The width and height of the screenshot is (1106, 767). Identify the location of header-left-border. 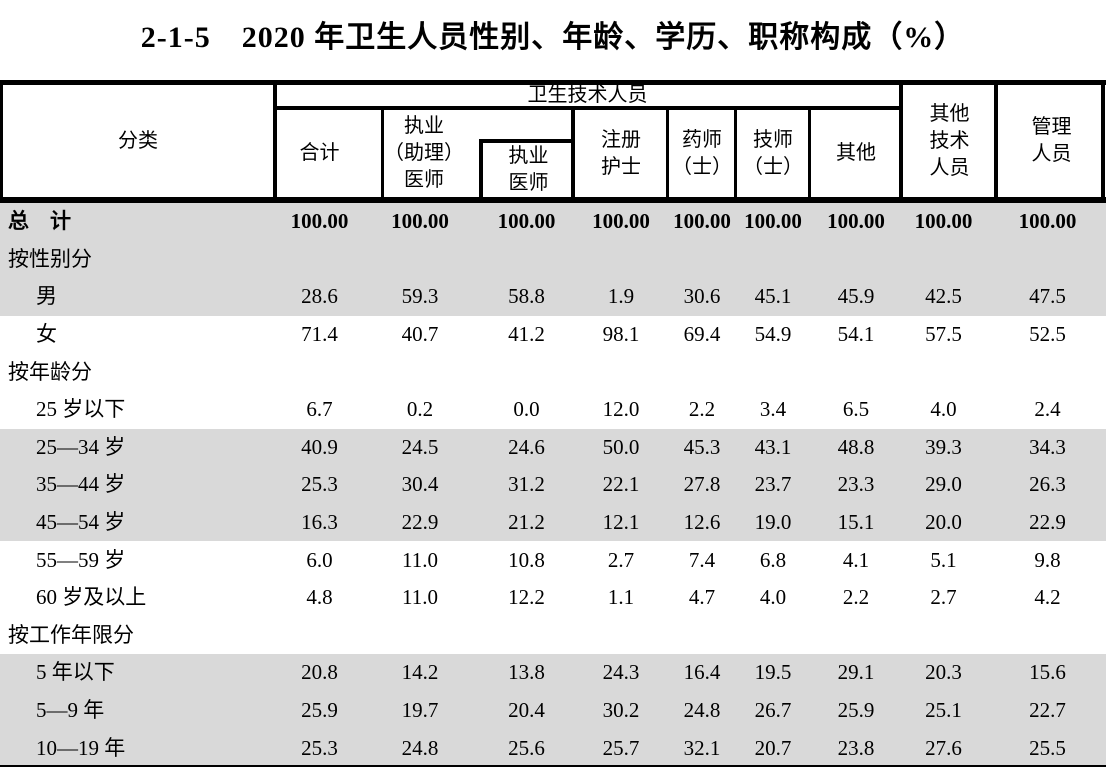
(1, 141).